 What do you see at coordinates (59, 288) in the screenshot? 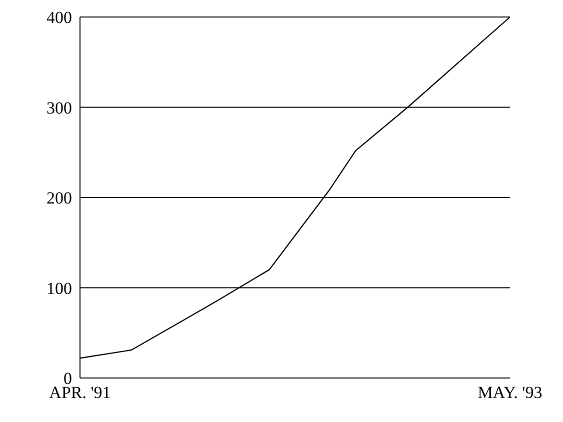
I see `y-tick-label: 100` at bounding box center [59, 288].